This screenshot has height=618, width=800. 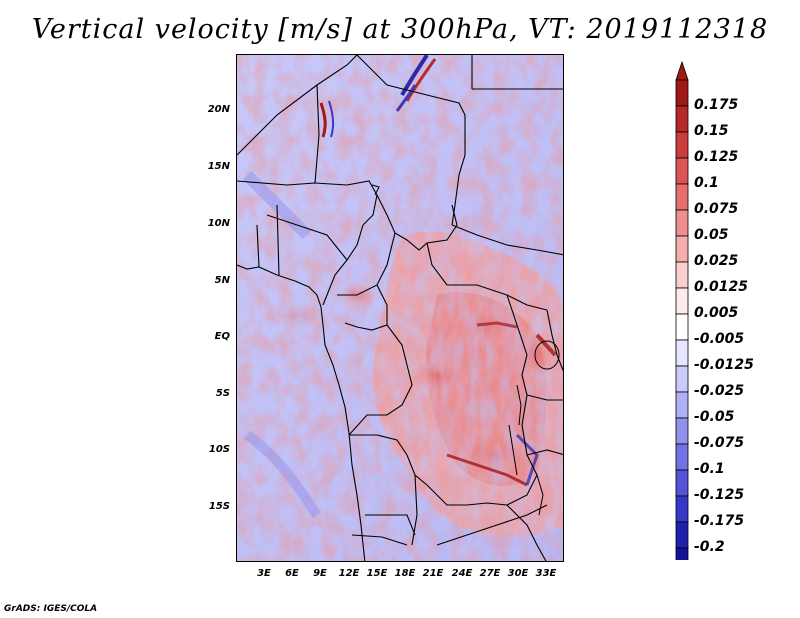 I want to click on lon-label: 9E, so click(x=320, y=573).